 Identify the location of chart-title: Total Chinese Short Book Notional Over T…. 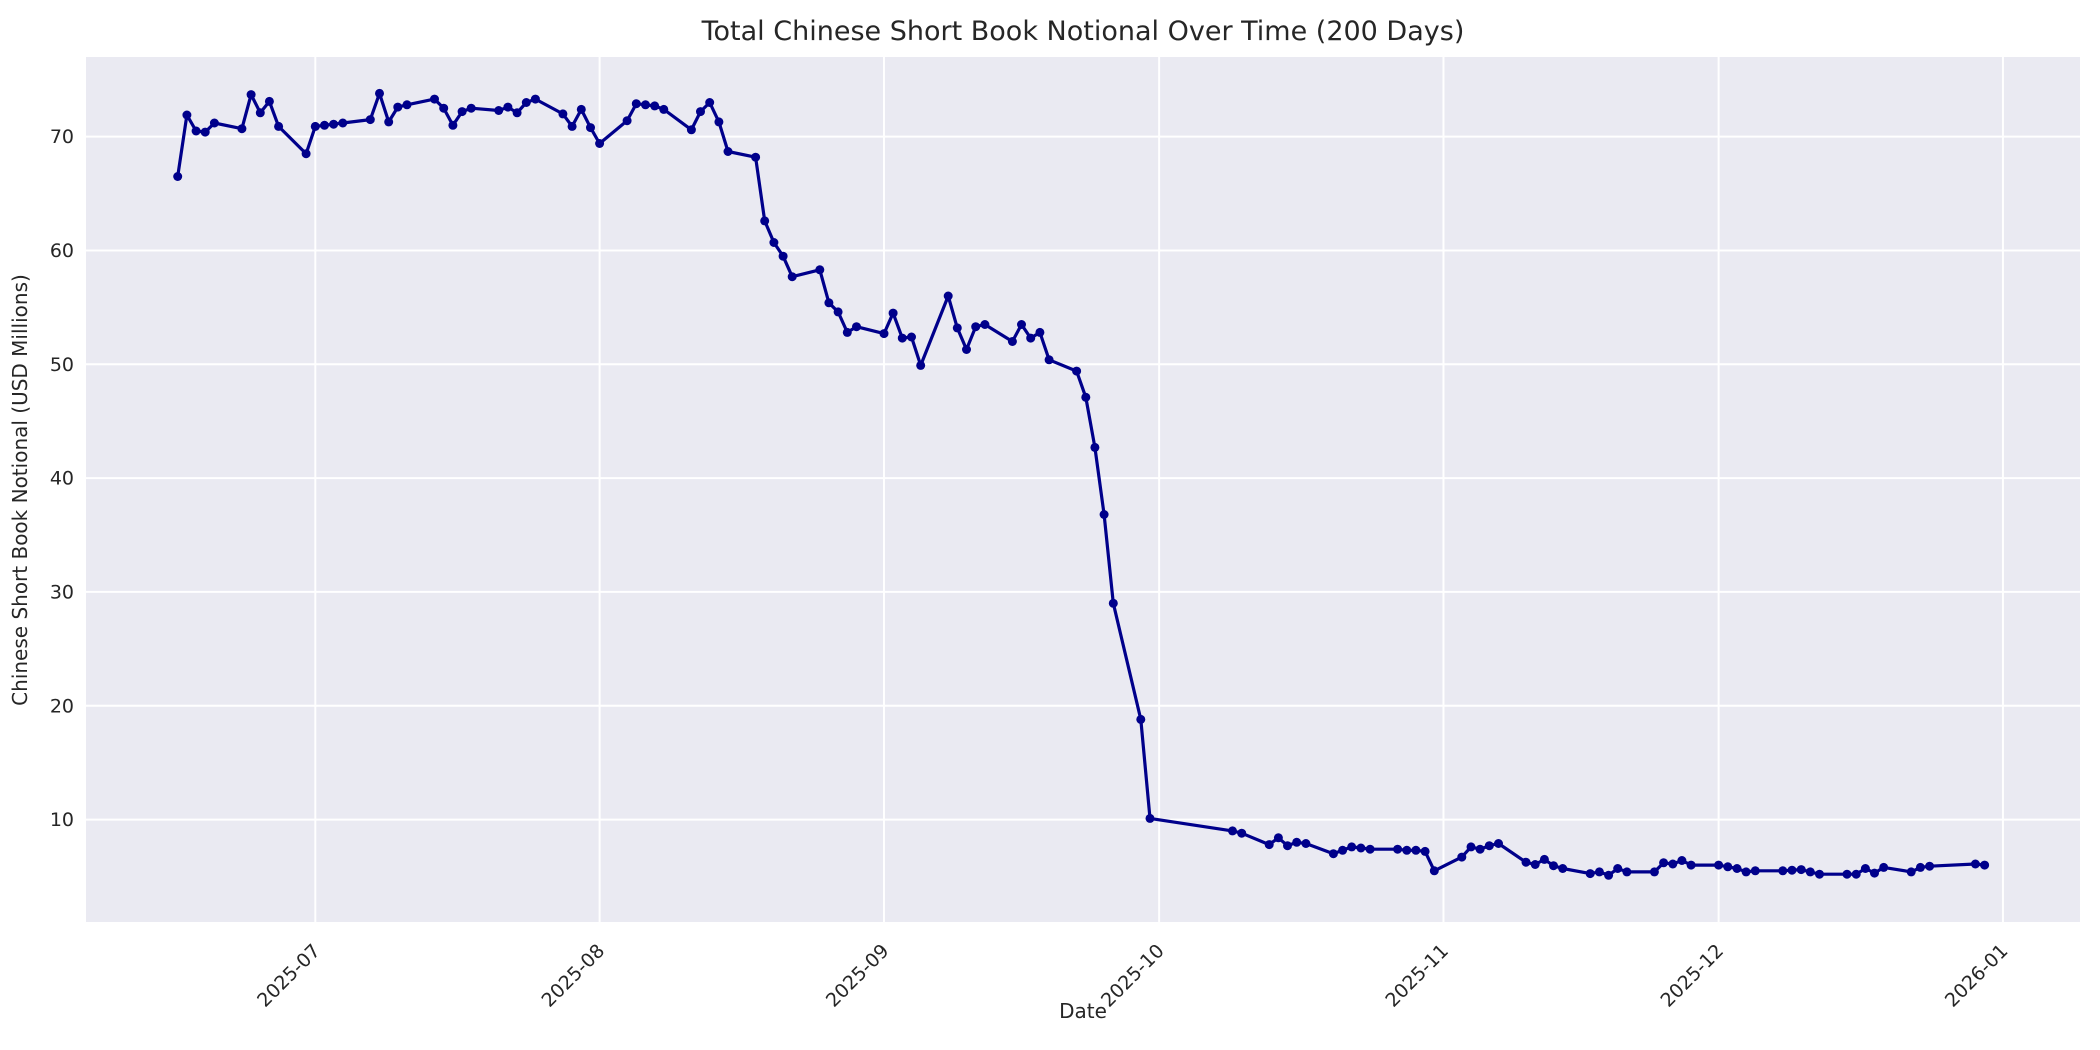
(1083, 31).